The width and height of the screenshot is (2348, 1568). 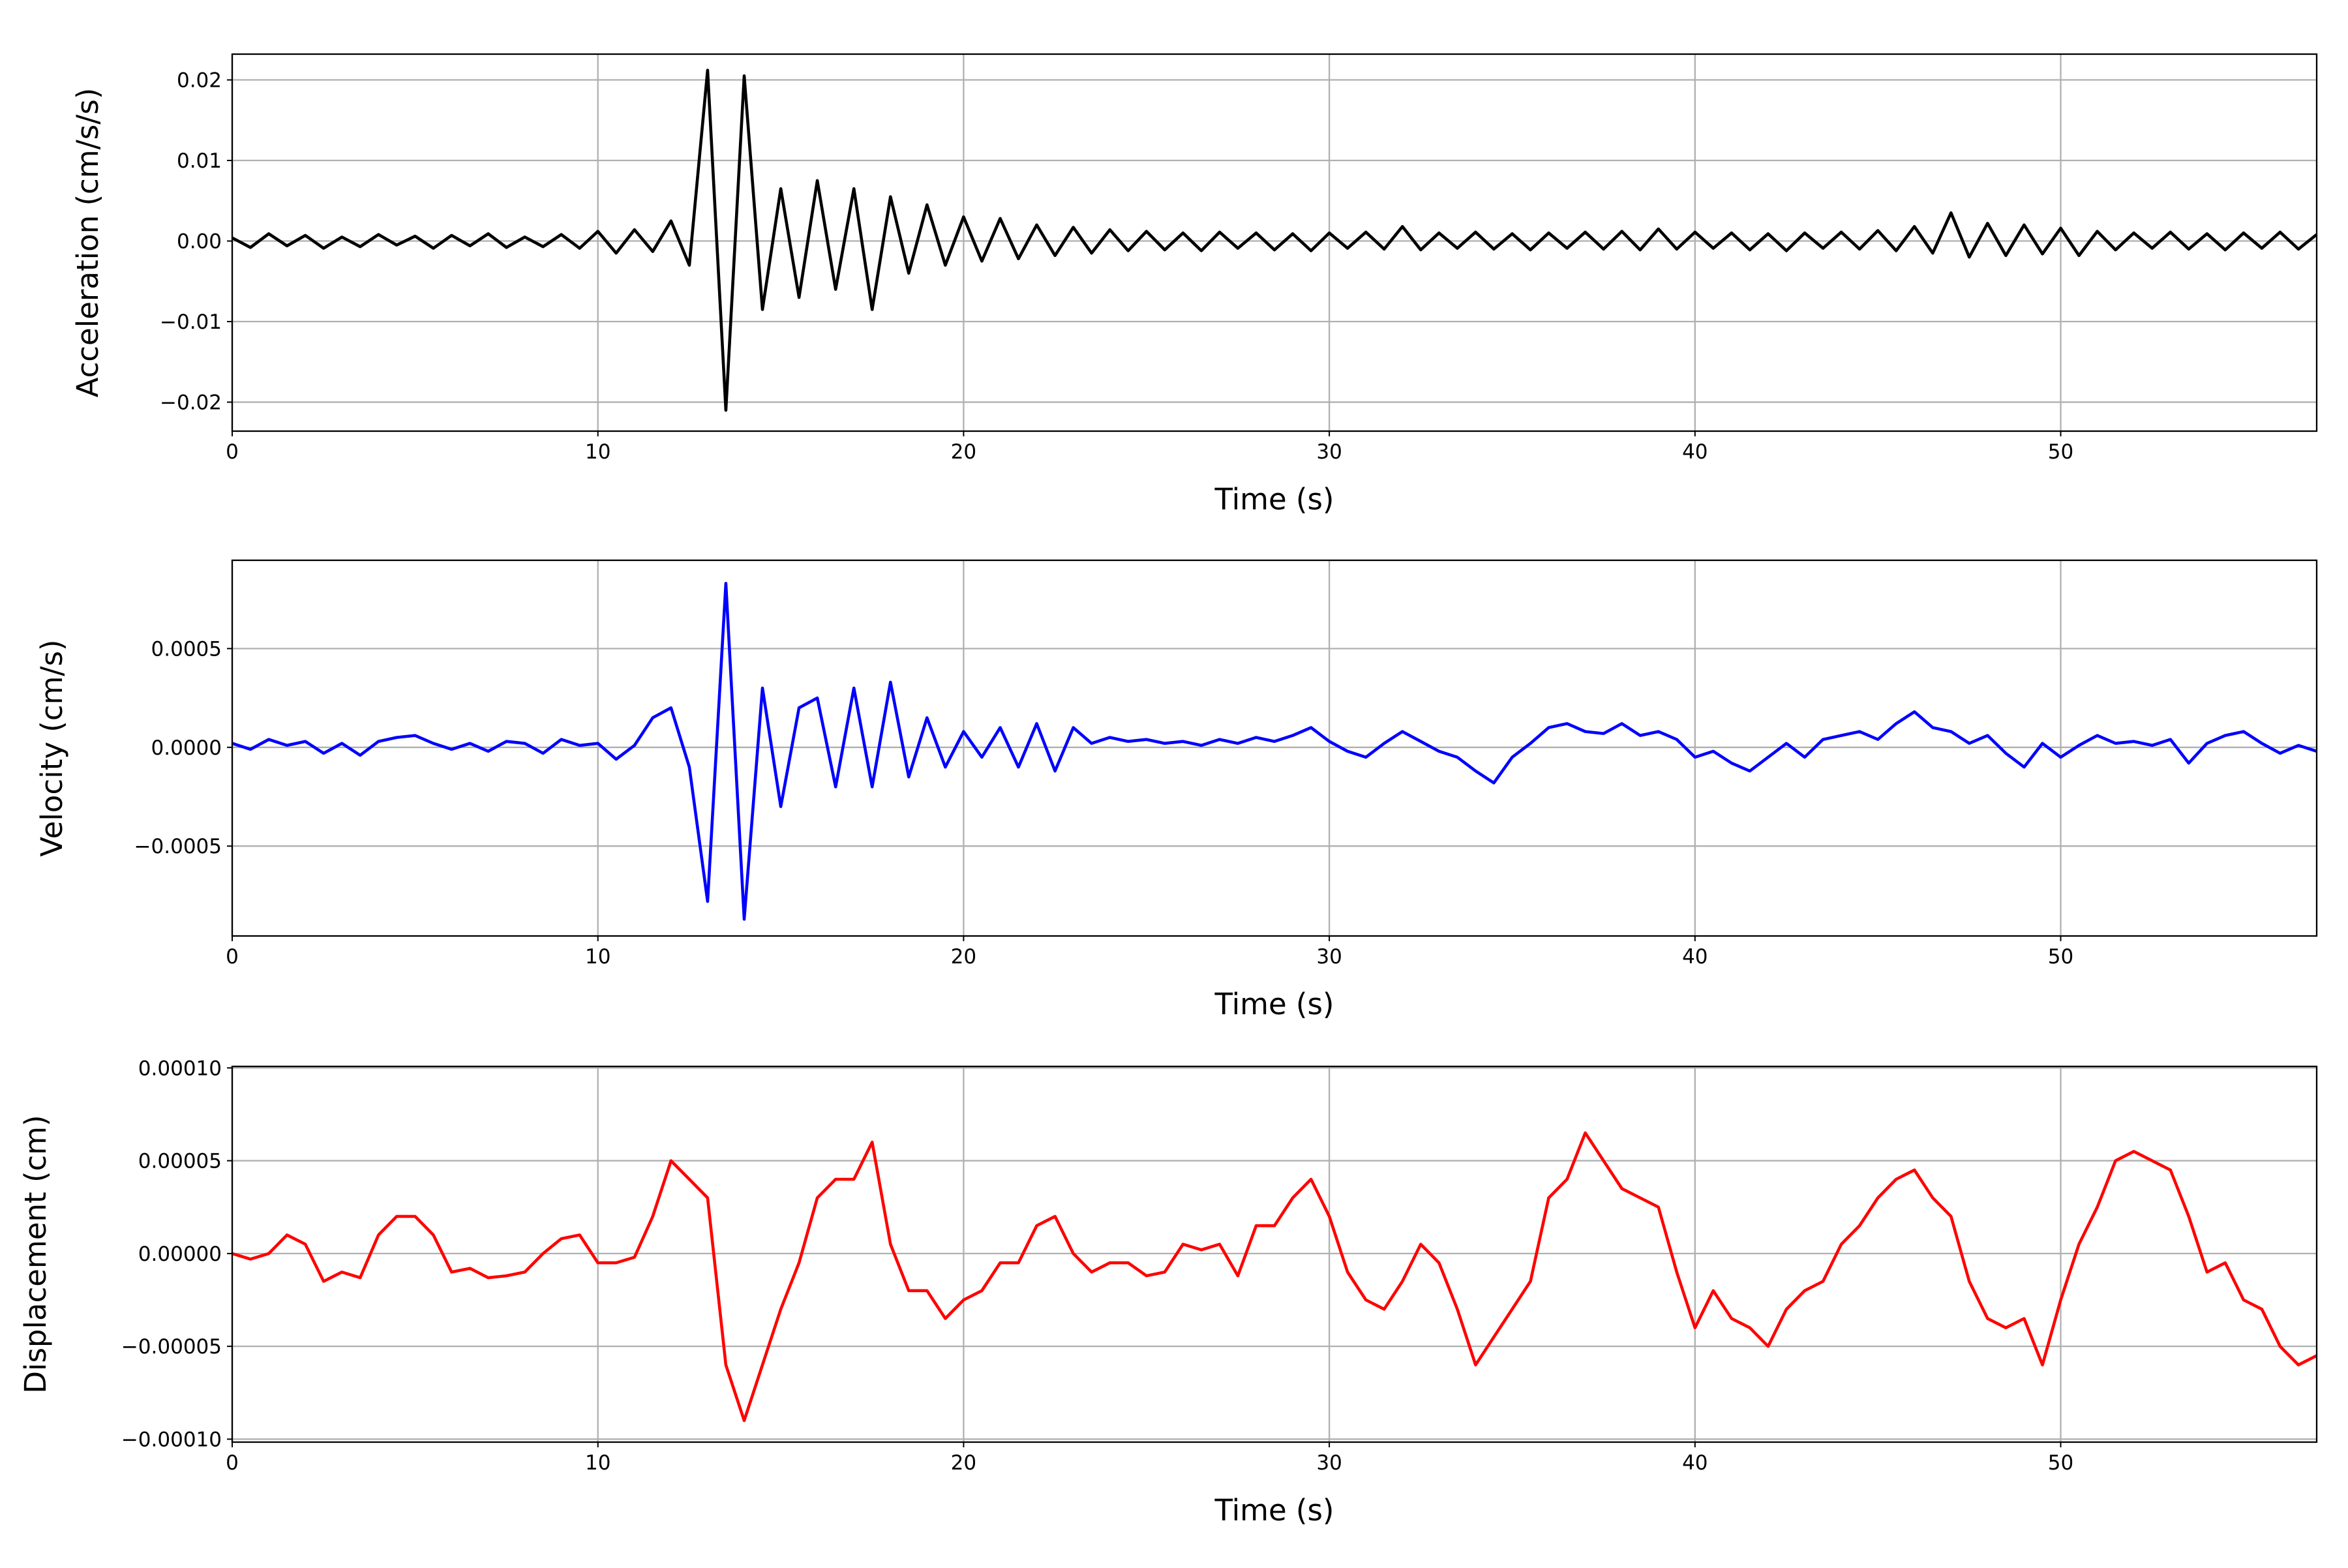 I want to click on y-axis-label: Acceleration (cm/s/s), so click(x=87, y=243).